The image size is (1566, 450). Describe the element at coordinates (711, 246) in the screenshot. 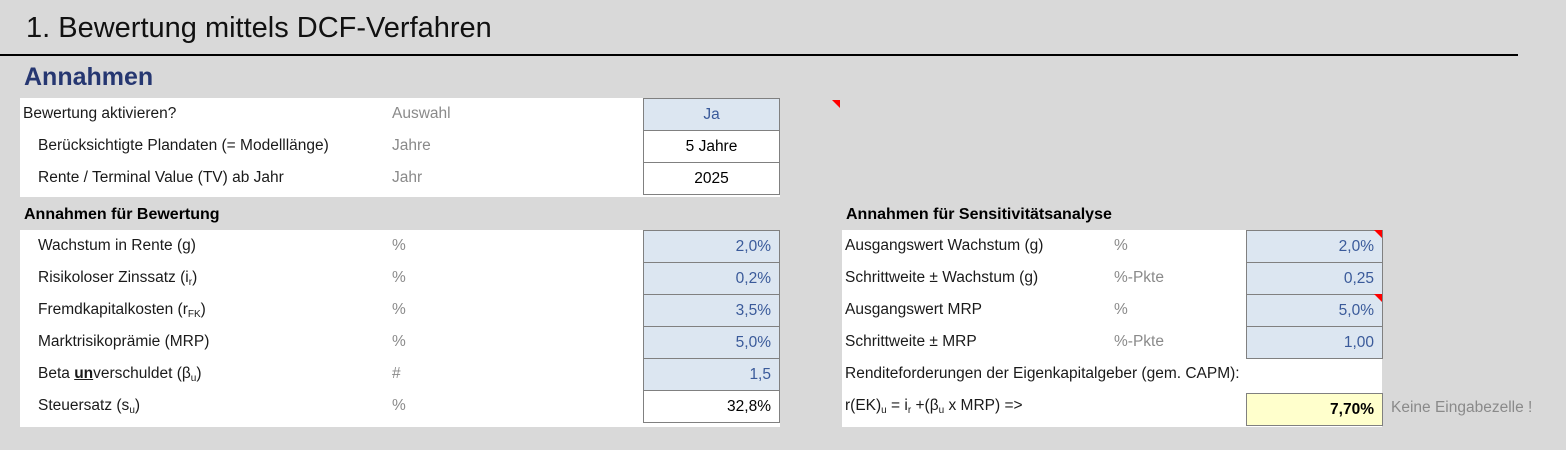

I see `growth-rate-input: 2,0%` at that location.